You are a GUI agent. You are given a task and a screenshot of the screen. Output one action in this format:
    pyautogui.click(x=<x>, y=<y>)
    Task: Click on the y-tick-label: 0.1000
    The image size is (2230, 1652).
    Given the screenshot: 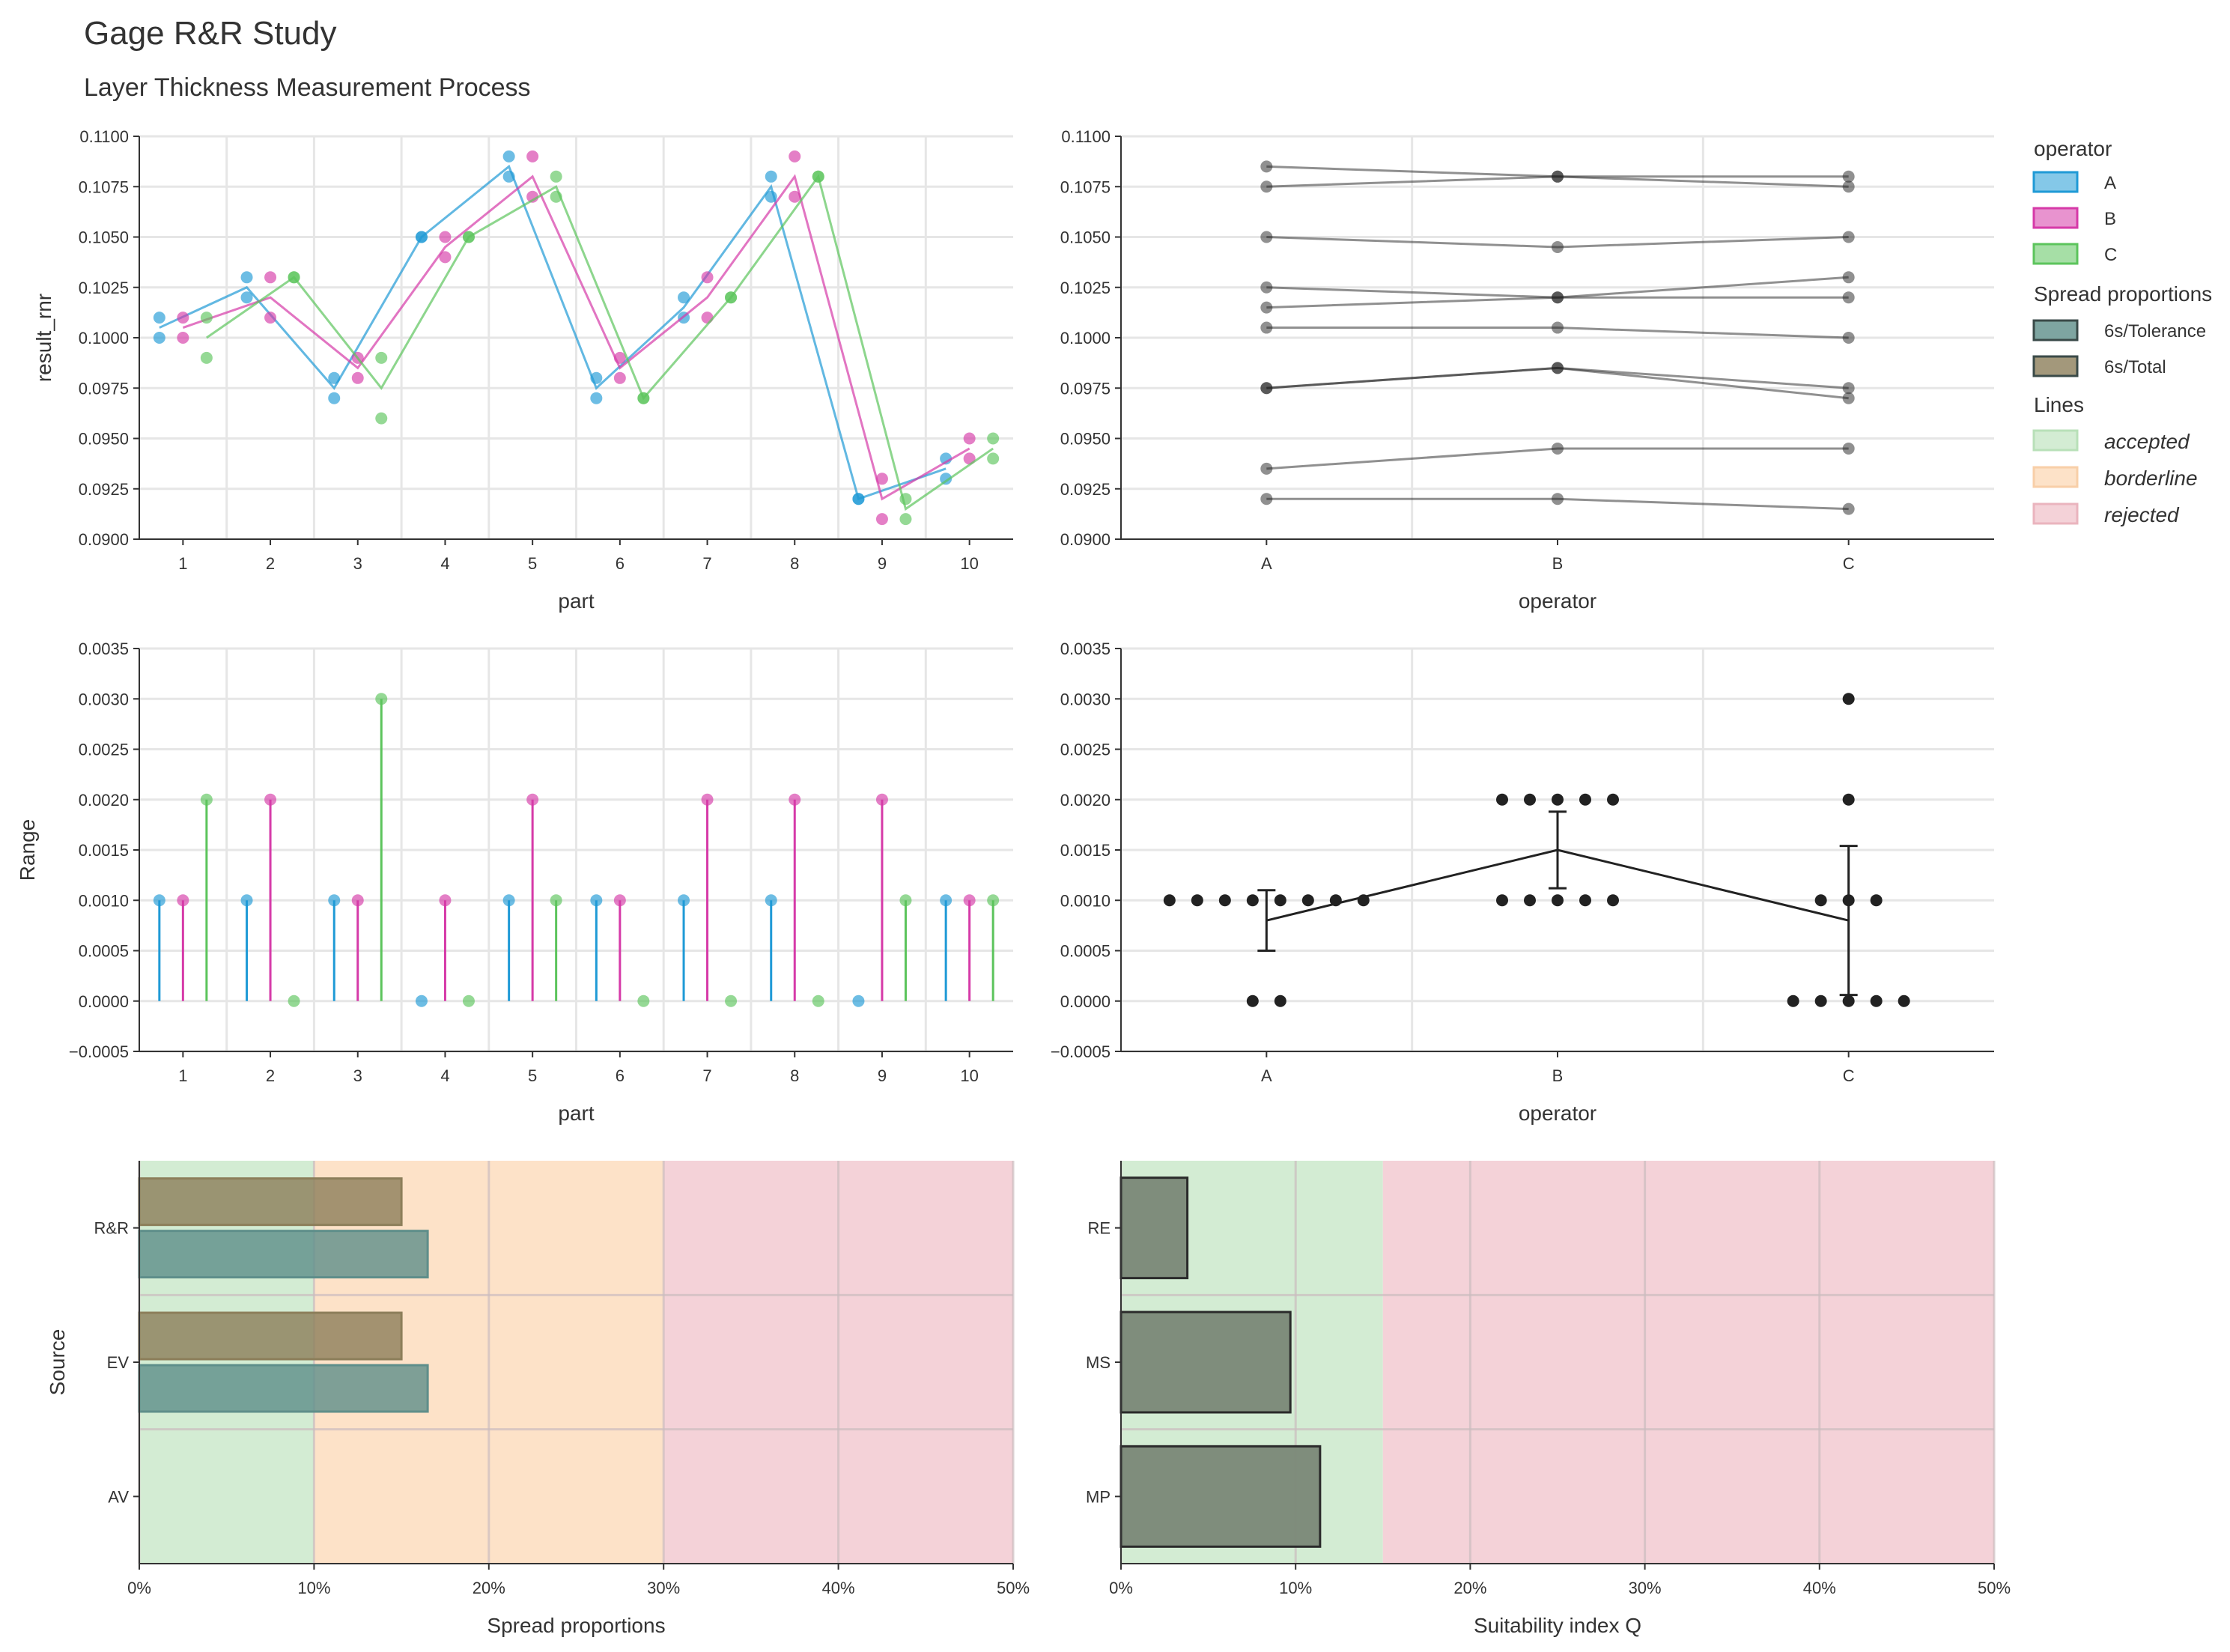 What is the action you would take?
    pyautogui.click(x=1085, y=338)
    